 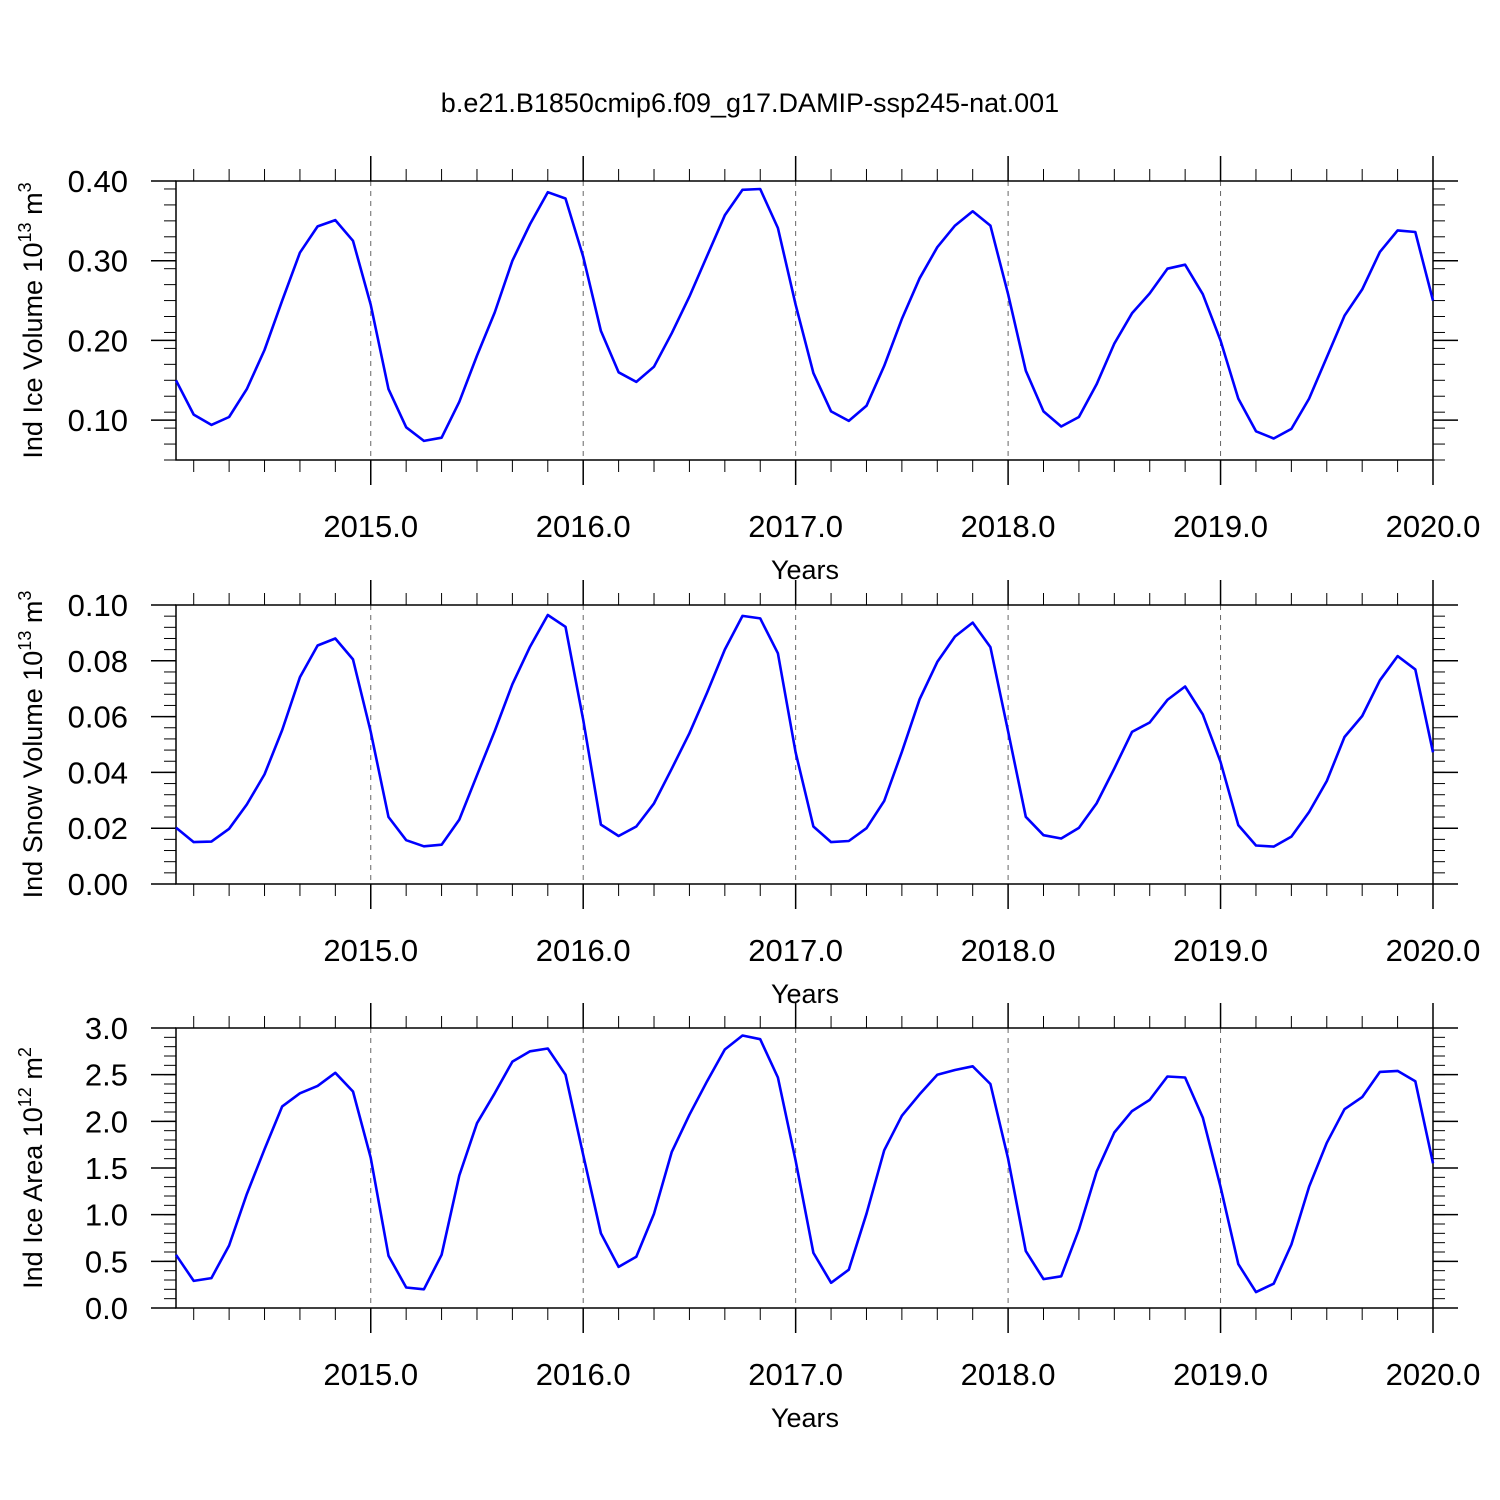 What do you see at coordinates (98, 772) in the screenshot?
I see `y-tick-label: 0.04` at bounding box center [98, 772].